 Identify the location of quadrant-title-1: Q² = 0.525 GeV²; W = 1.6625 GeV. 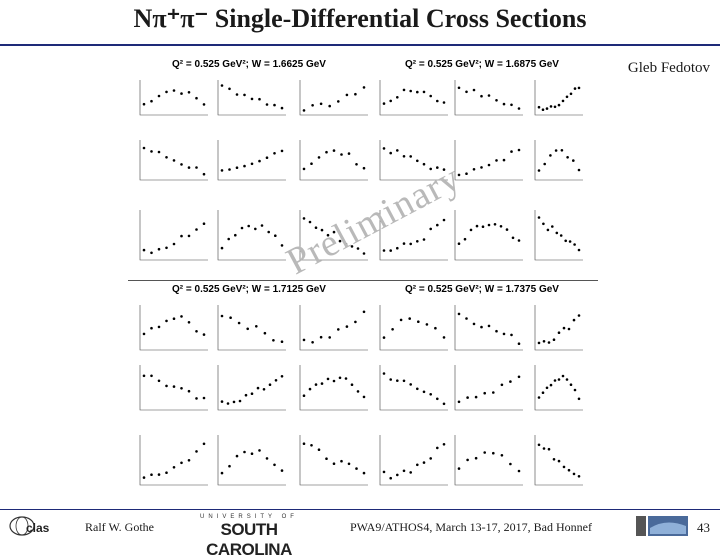
(249, 64).